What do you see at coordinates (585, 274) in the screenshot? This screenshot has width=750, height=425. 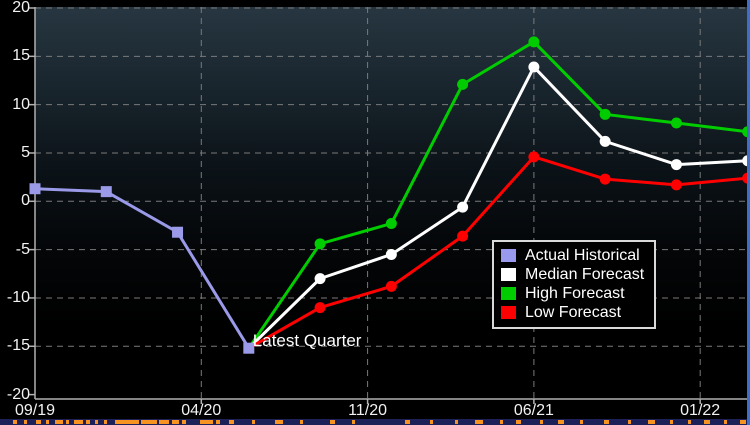 I see `legend-label: Median Forecast` at bounding box center [585, 274].